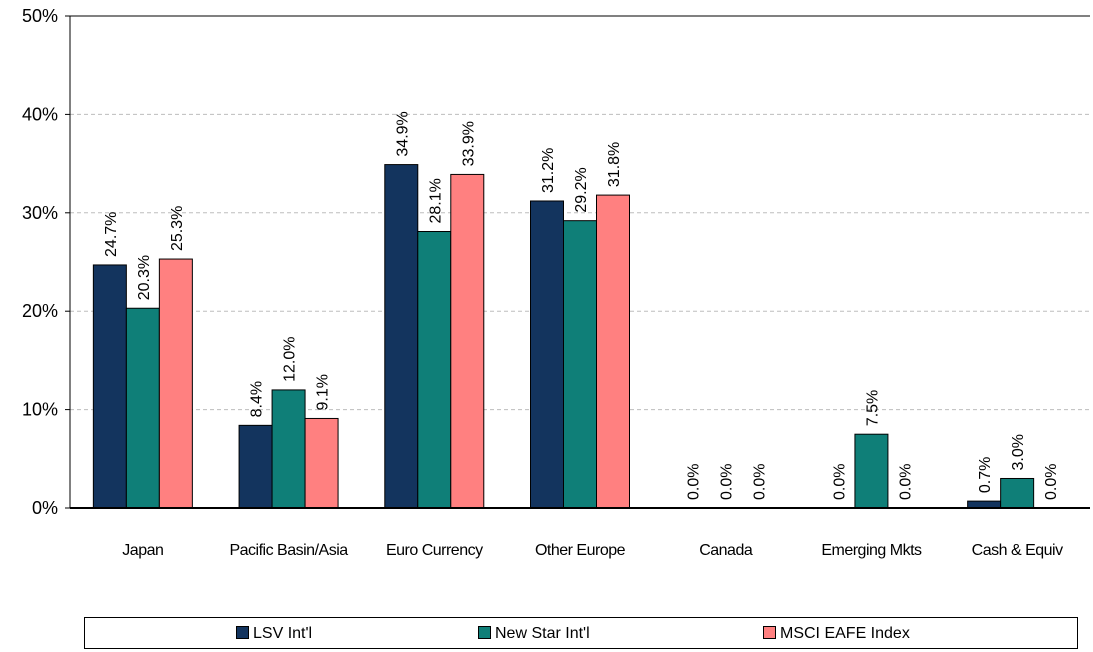  I want to click on legend-swatch-msci, so click(769, 632).